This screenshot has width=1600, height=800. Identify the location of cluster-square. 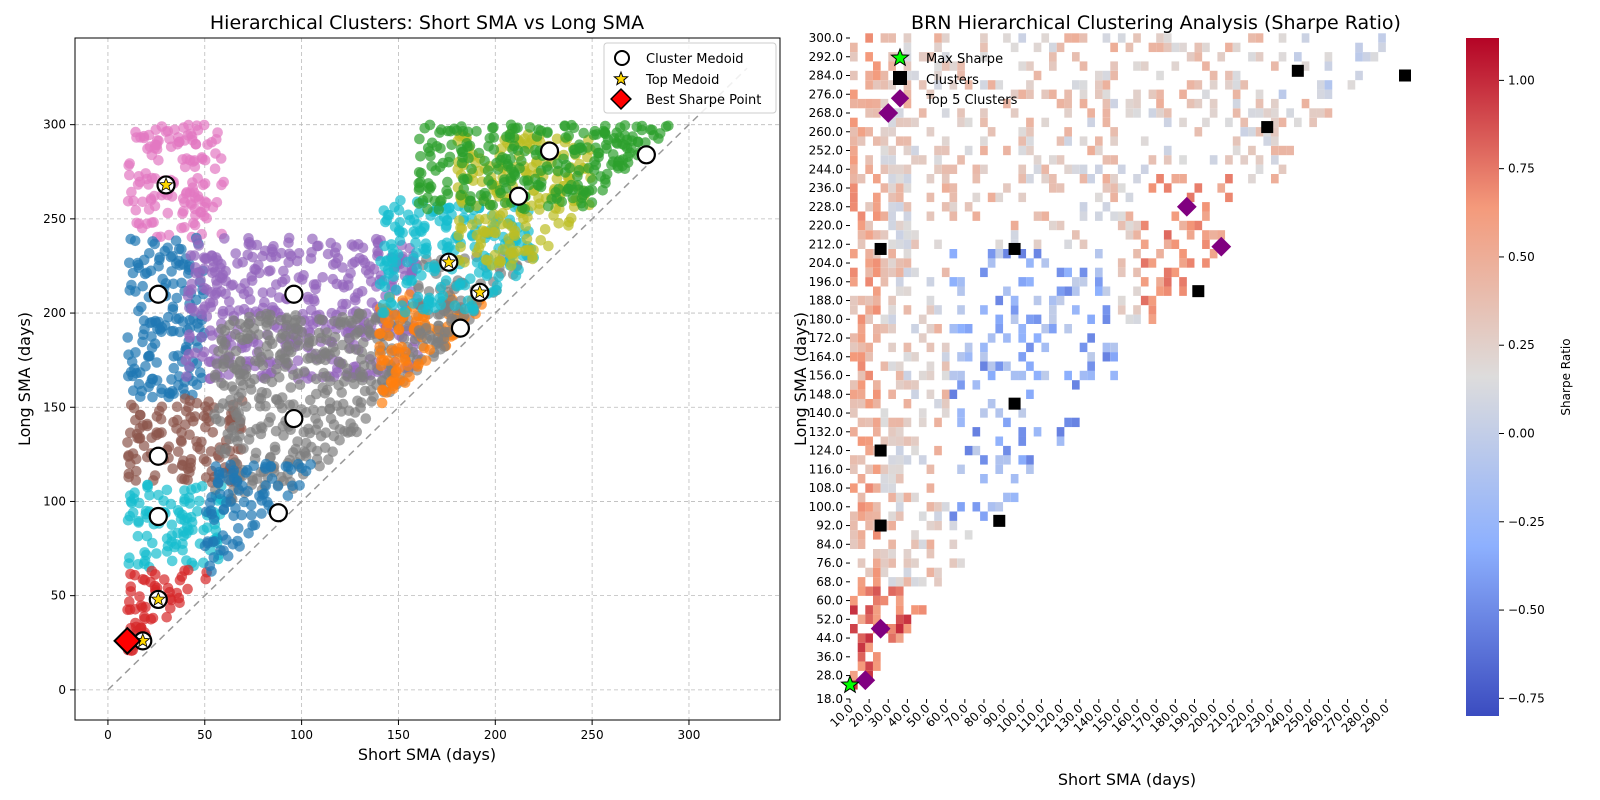
(1405, 75).